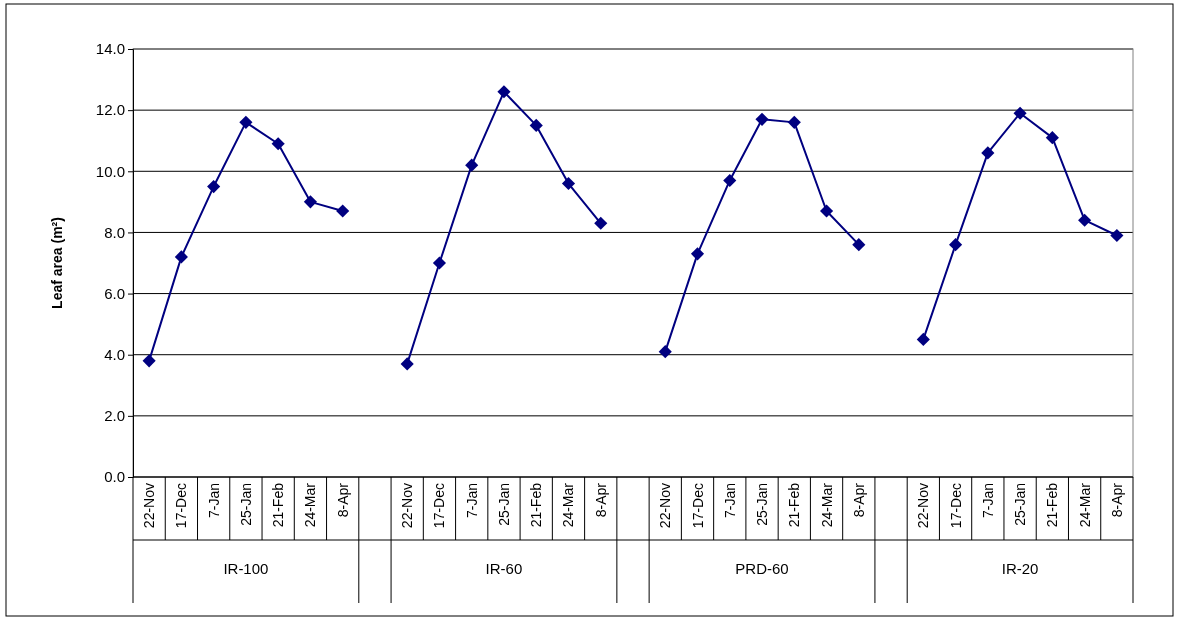 This screenshot has width=1179, height=620. I want to click on y-tick-label: 4.0, so click(114, 355).